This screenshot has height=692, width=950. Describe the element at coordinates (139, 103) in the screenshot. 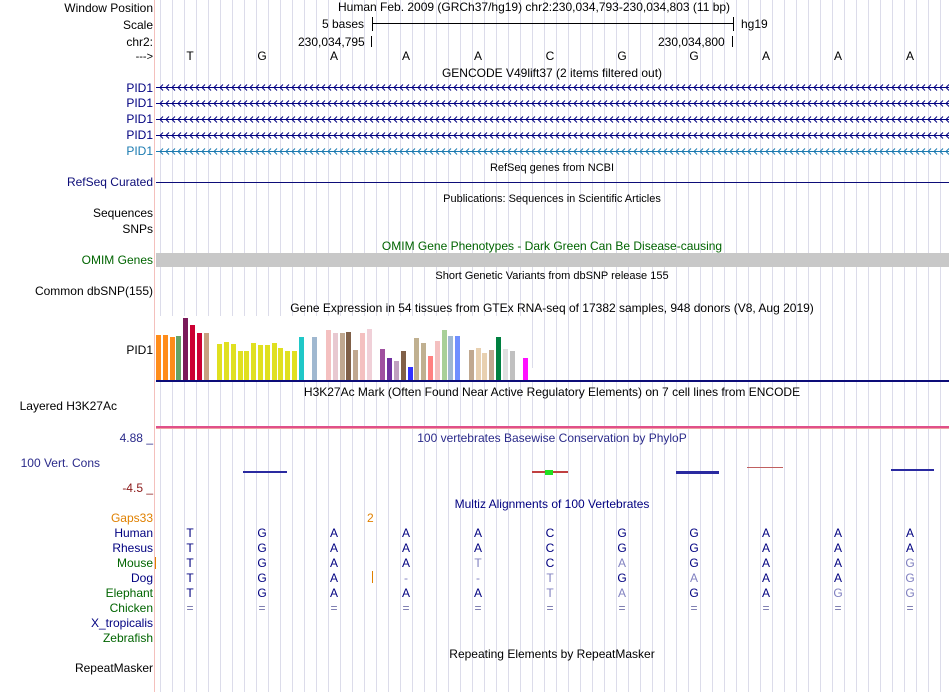

I see `gencode-gene-label-2: PID1` at that location.